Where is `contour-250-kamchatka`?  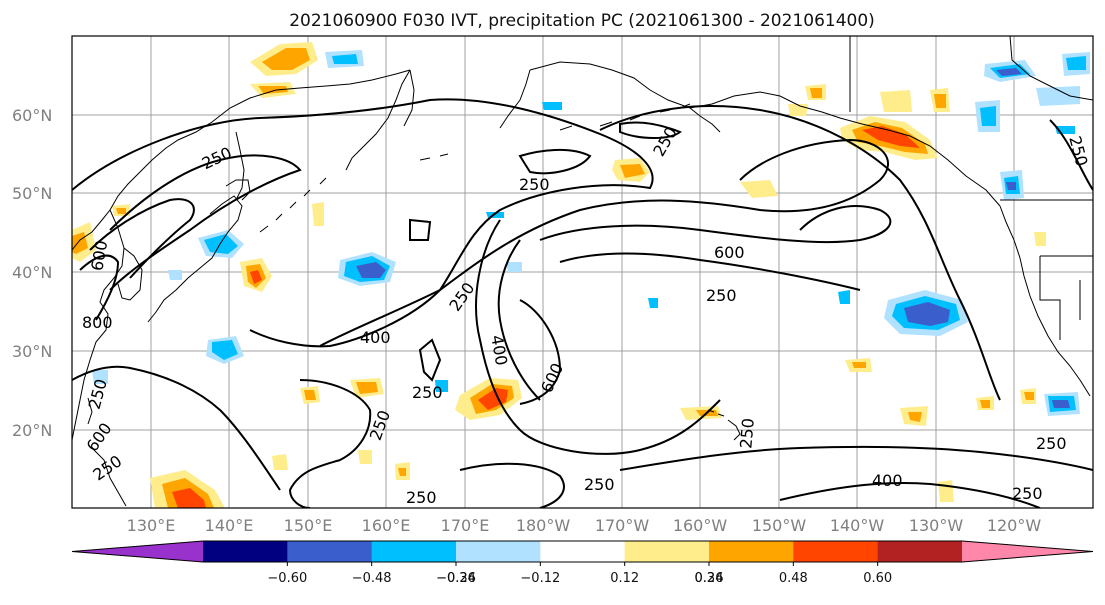 contour-250-kamchatka is located at coordinates (555, 161).